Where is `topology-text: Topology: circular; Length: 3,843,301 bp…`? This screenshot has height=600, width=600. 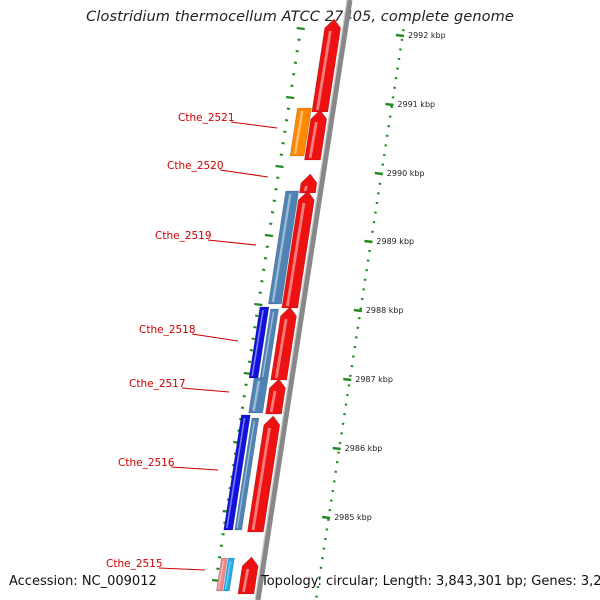
topology-text: Topology: circular; Length: 3,843,301 bp… is located at coordinates (430, 581).